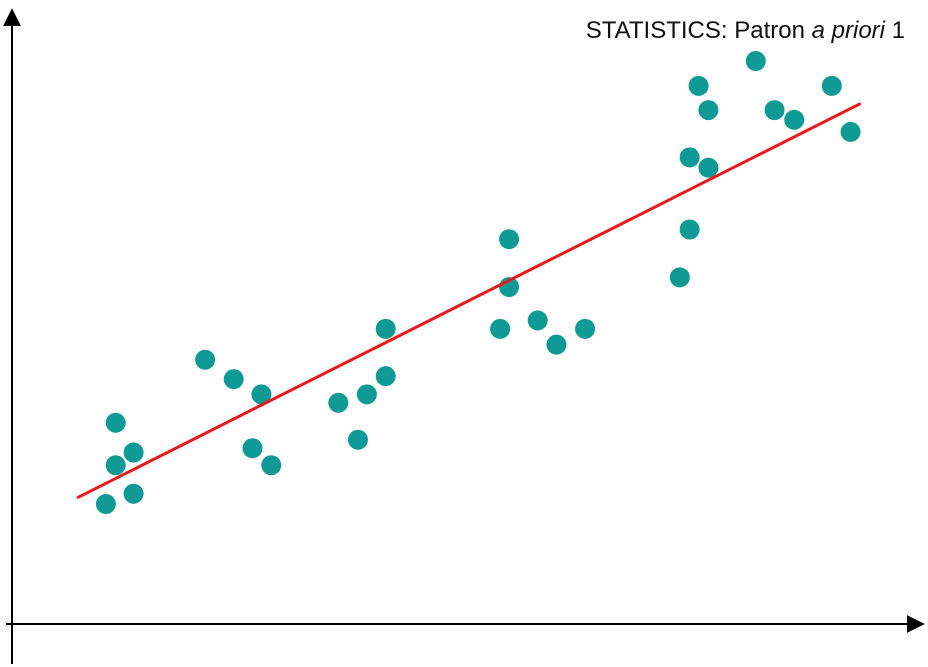  I want to click on title-suffix: 1, so click(895, 30).